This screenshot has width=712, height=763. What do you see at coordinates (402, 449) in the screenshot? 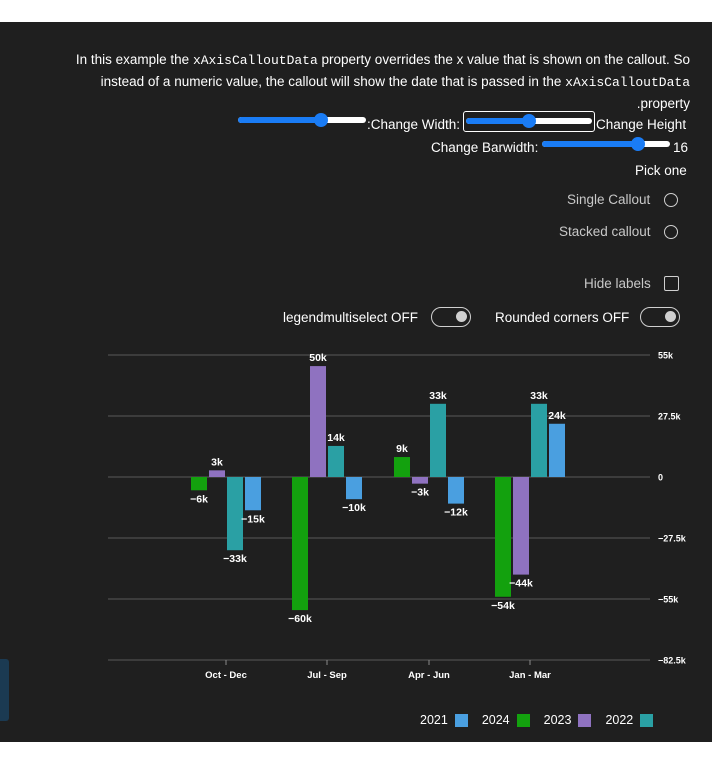
I see `data-label: 9k` at bounding box center [402, 449].